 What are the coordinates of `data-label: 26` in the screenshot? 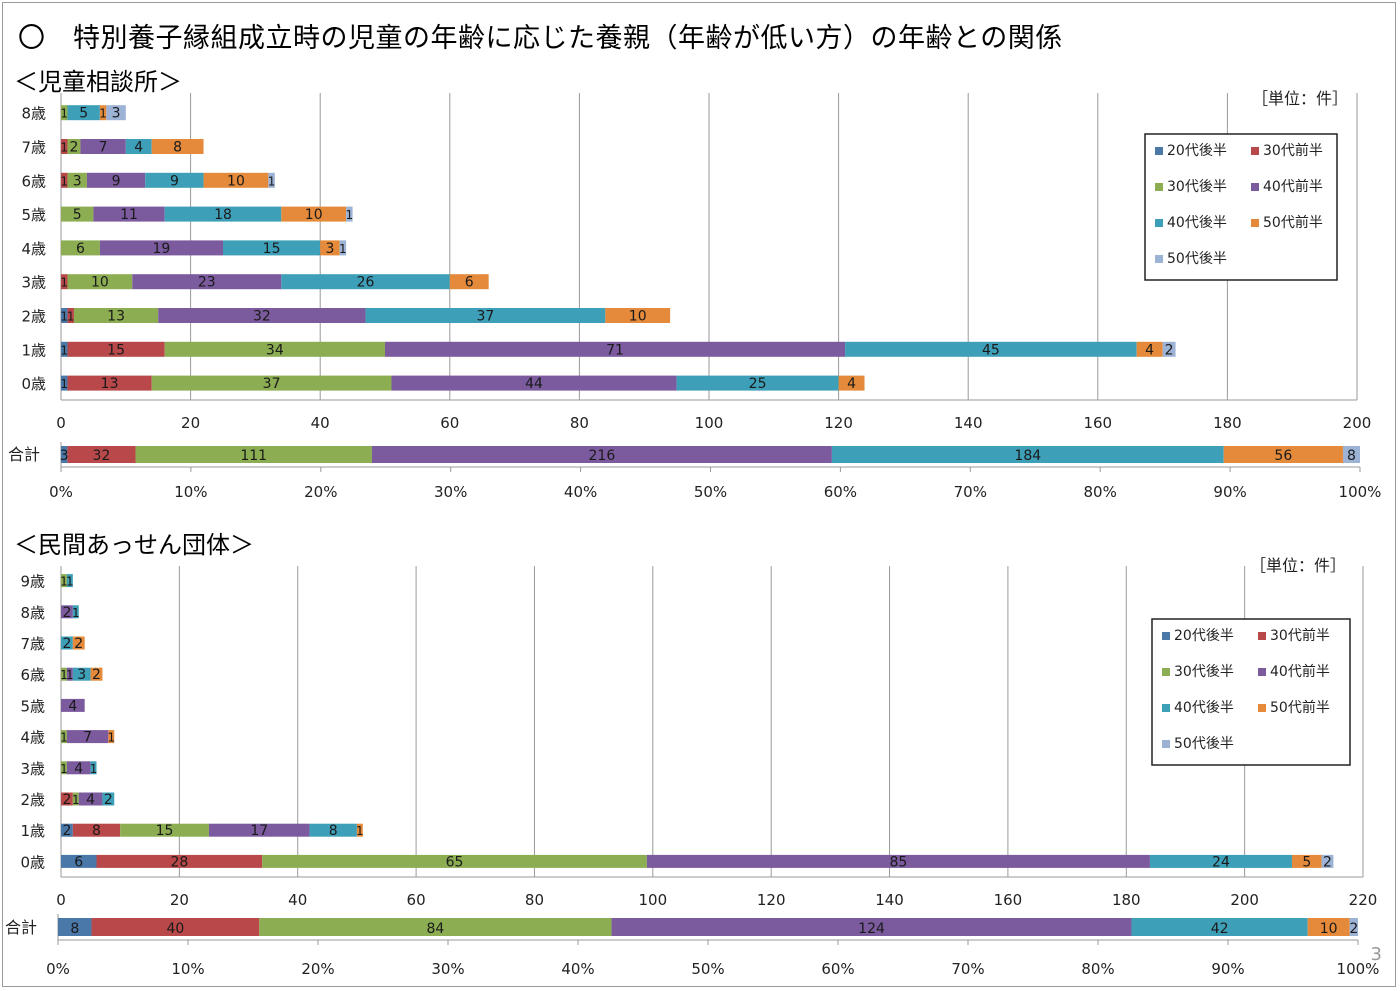 It's located at (366, 283).